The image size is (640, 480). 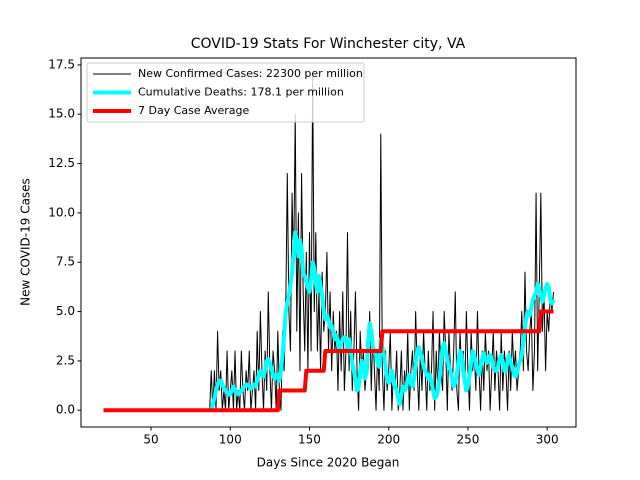 I want to click on x-tick-label: 100, so click(x=230, y=440).